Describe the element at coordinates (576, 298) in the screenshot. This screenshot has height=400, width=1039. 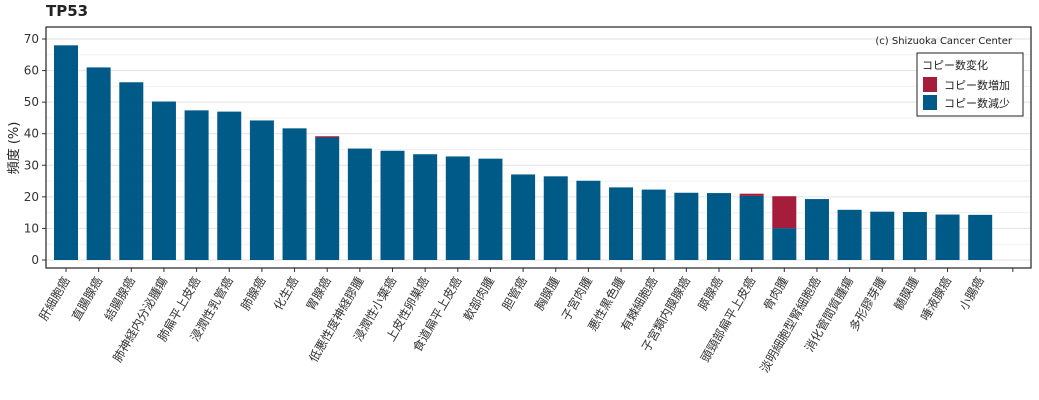
I see `x-tick-label: 子宮肉腫` at that location.